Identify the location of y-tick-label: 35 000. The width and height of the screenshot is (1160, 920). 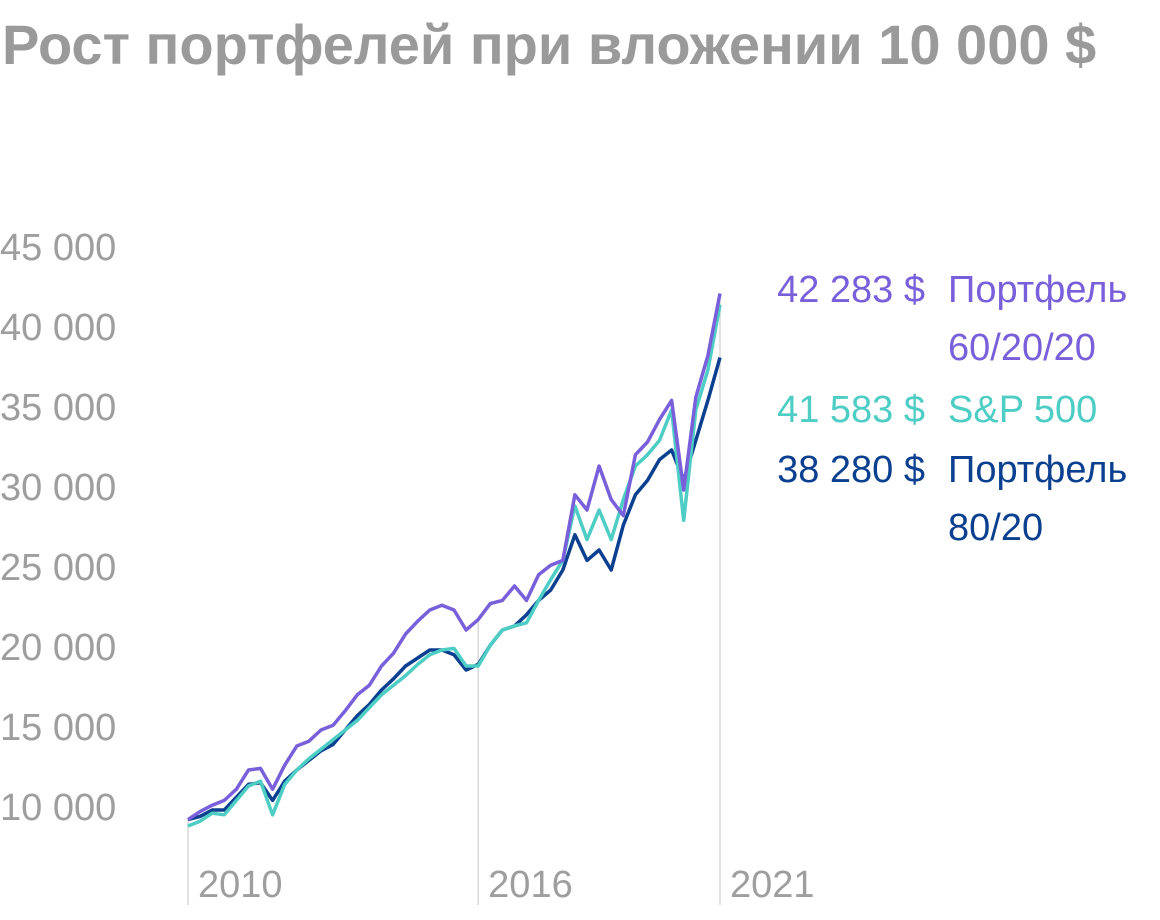
(58, 408).